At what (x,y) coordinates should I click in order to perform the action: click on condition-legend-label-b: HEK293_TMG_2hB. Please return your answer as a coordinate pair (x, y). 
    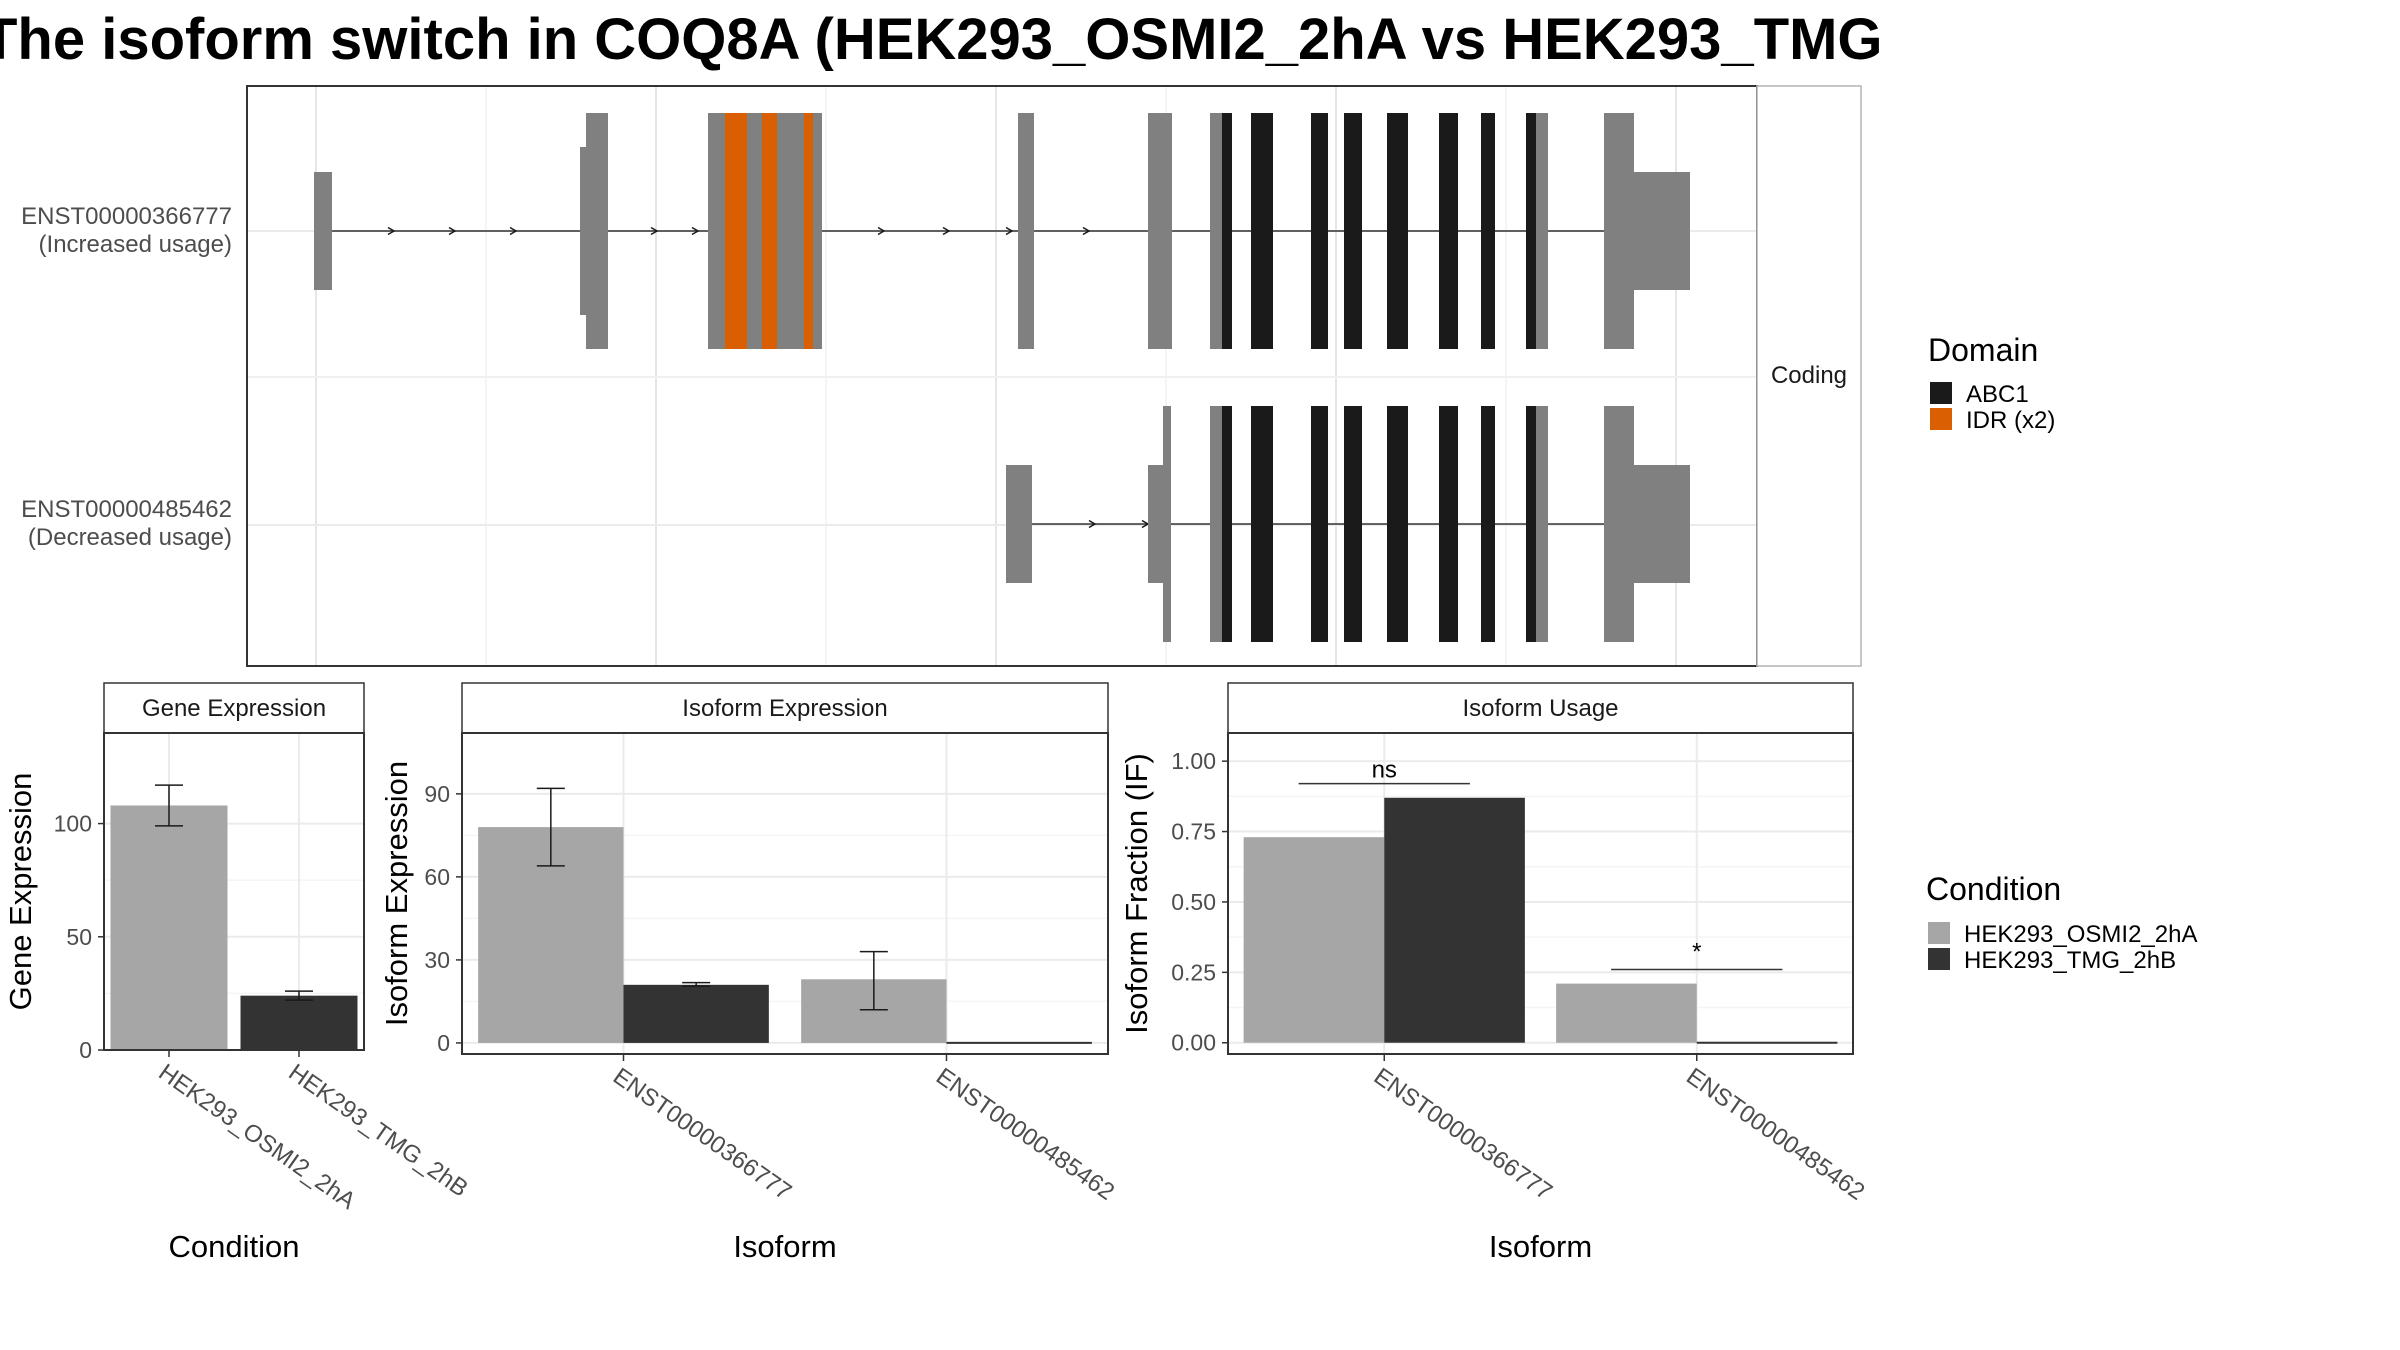
    Looking at the image, I should click on (2070, 960).